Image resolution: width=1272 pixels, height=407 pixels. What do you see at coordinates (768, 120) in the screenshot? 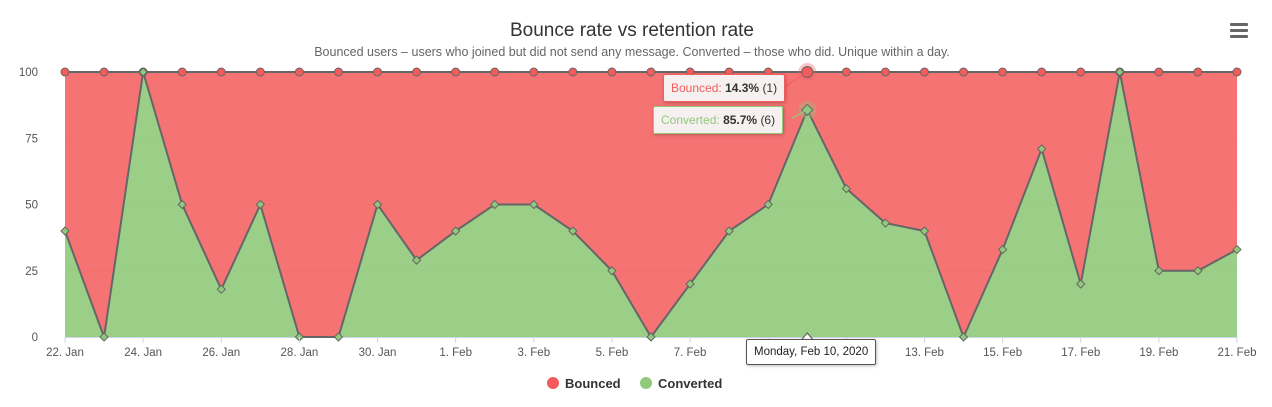
I see `tooltip-converted-count: (6)` at bounding box center [768, 120].